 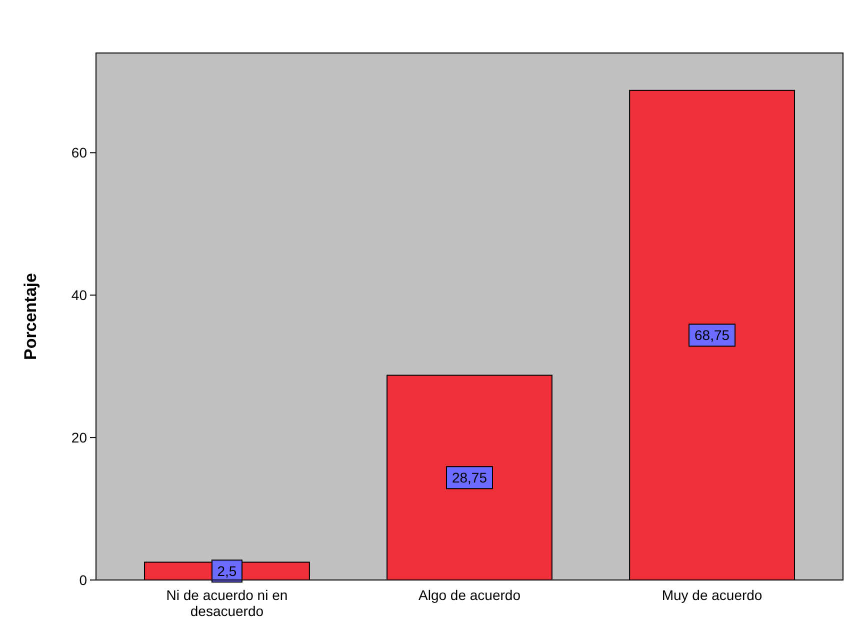 What do you see at coordinates (79, 438) in the screenshot?
I see `y-tick-label: 20` at bounding box center [79, 438].